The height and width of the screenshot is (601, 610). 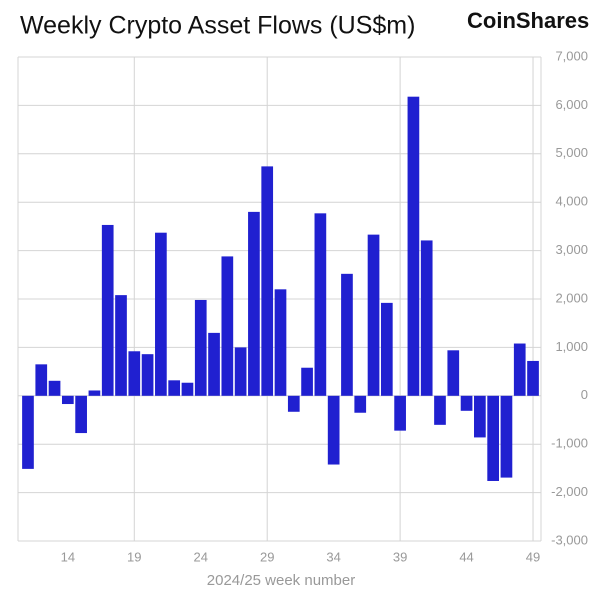 What do you see at coordinates (267, 556) in the screenshot?
I see `x-tick-label: 29` at bounding box center [267, 556].